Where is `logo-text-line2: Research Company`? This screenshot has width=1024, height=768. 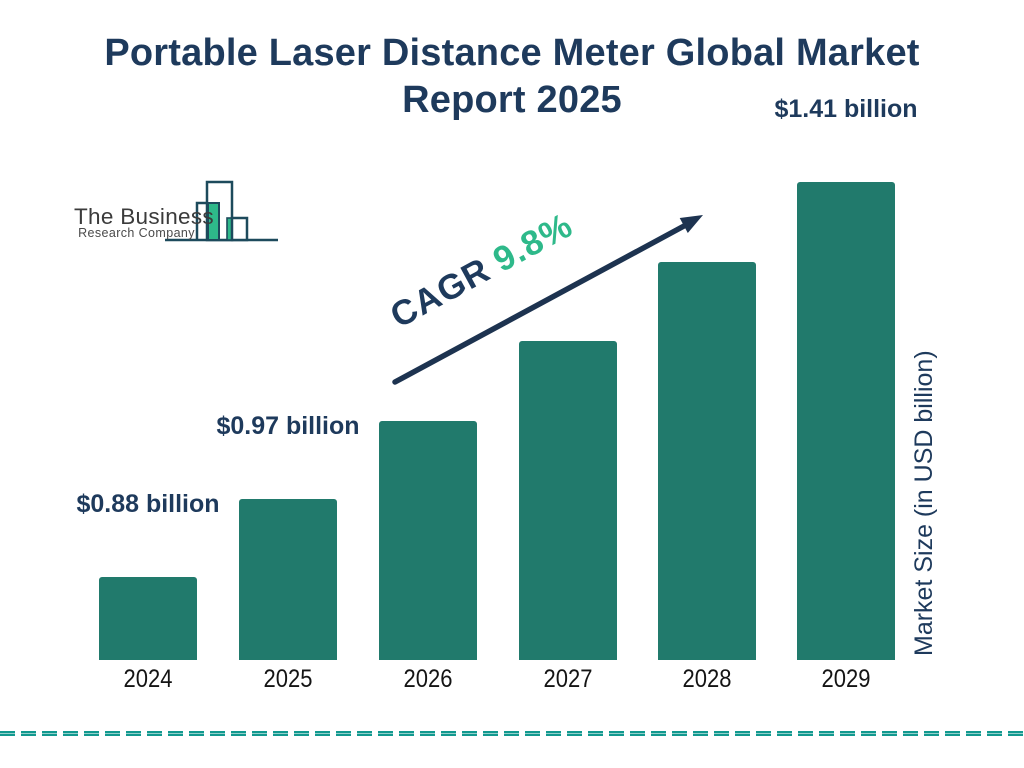
logo-text-line2: Research Company is located at coordinates (136, 233).